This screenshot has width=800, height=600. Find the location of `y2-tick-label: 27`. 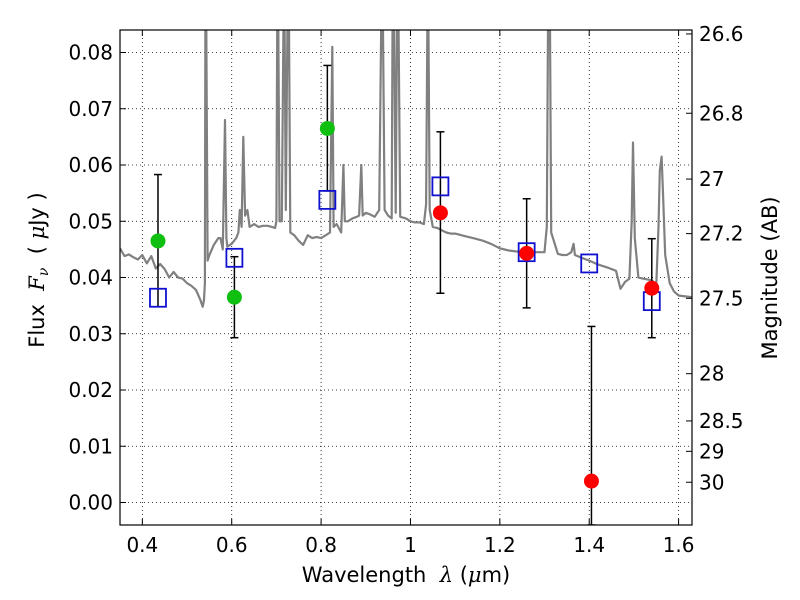

y2-tick-label: 27 is located at coordinates (711, 179).